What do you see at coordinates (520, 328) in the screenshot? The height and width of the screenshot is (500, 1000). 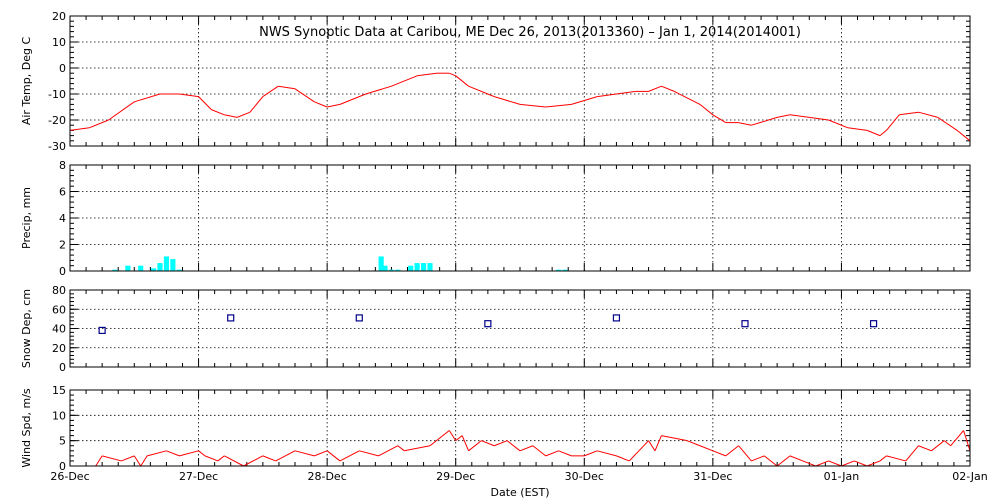 I see `snow-depth-frame` at bounding box center [520, 328].